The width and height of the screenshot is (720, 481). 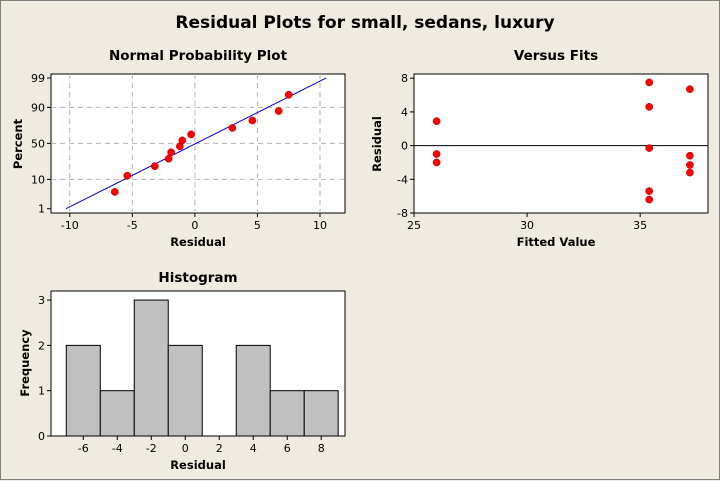 What do you see at coordinates (132, 225) in the screenshot?
I see `npp-xtick-label: -5` at bounding box center [132, 225].